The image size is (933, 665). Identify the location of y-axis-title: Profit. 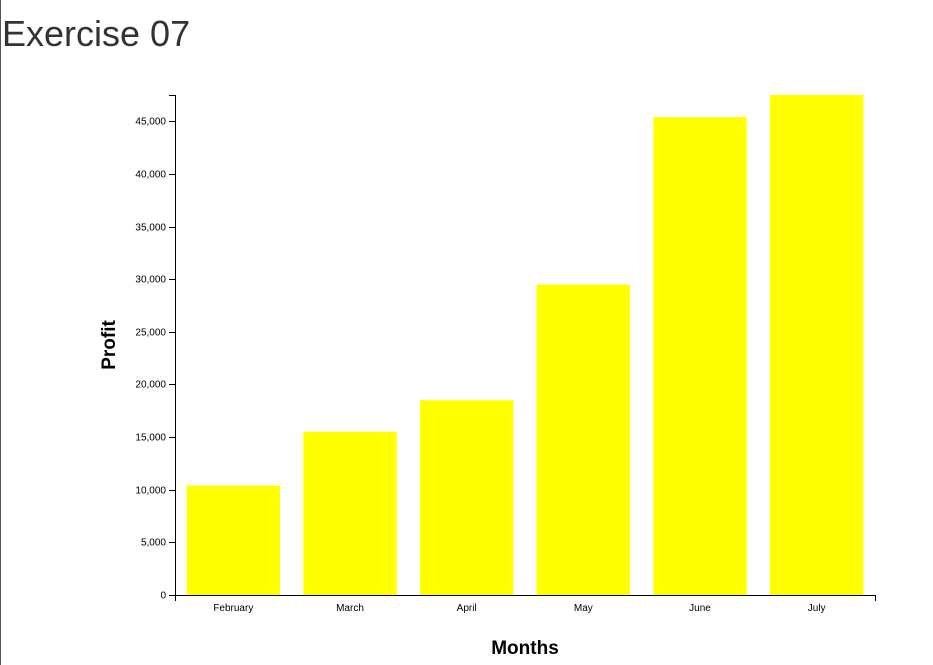
(109, 345).